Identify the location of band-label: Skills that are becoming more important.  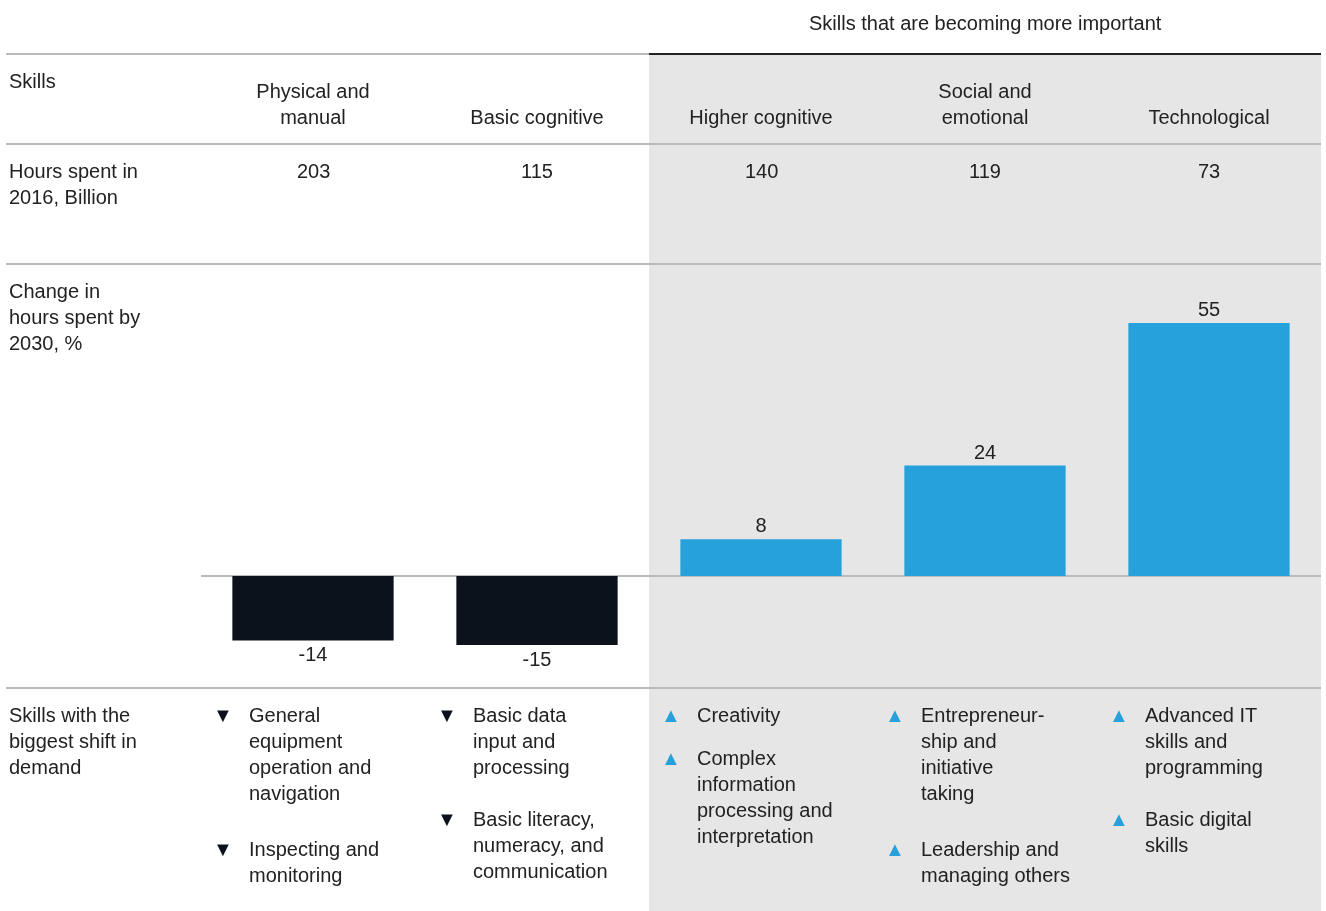
(985, 23).